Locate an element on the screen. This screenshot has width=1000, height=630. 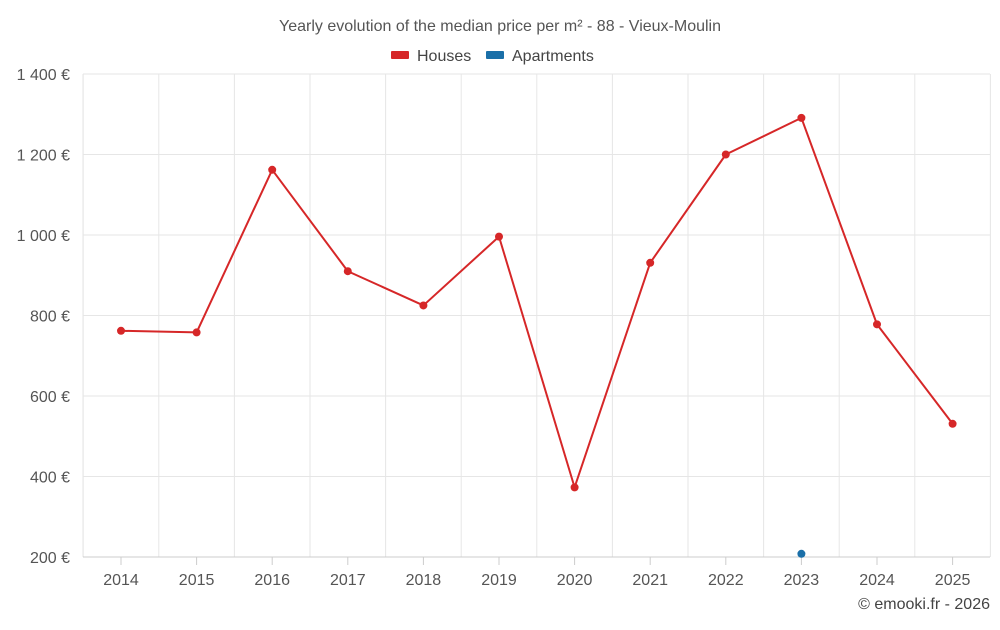
legend-item-apartments: Apartments is located at coordinates (540, 56).